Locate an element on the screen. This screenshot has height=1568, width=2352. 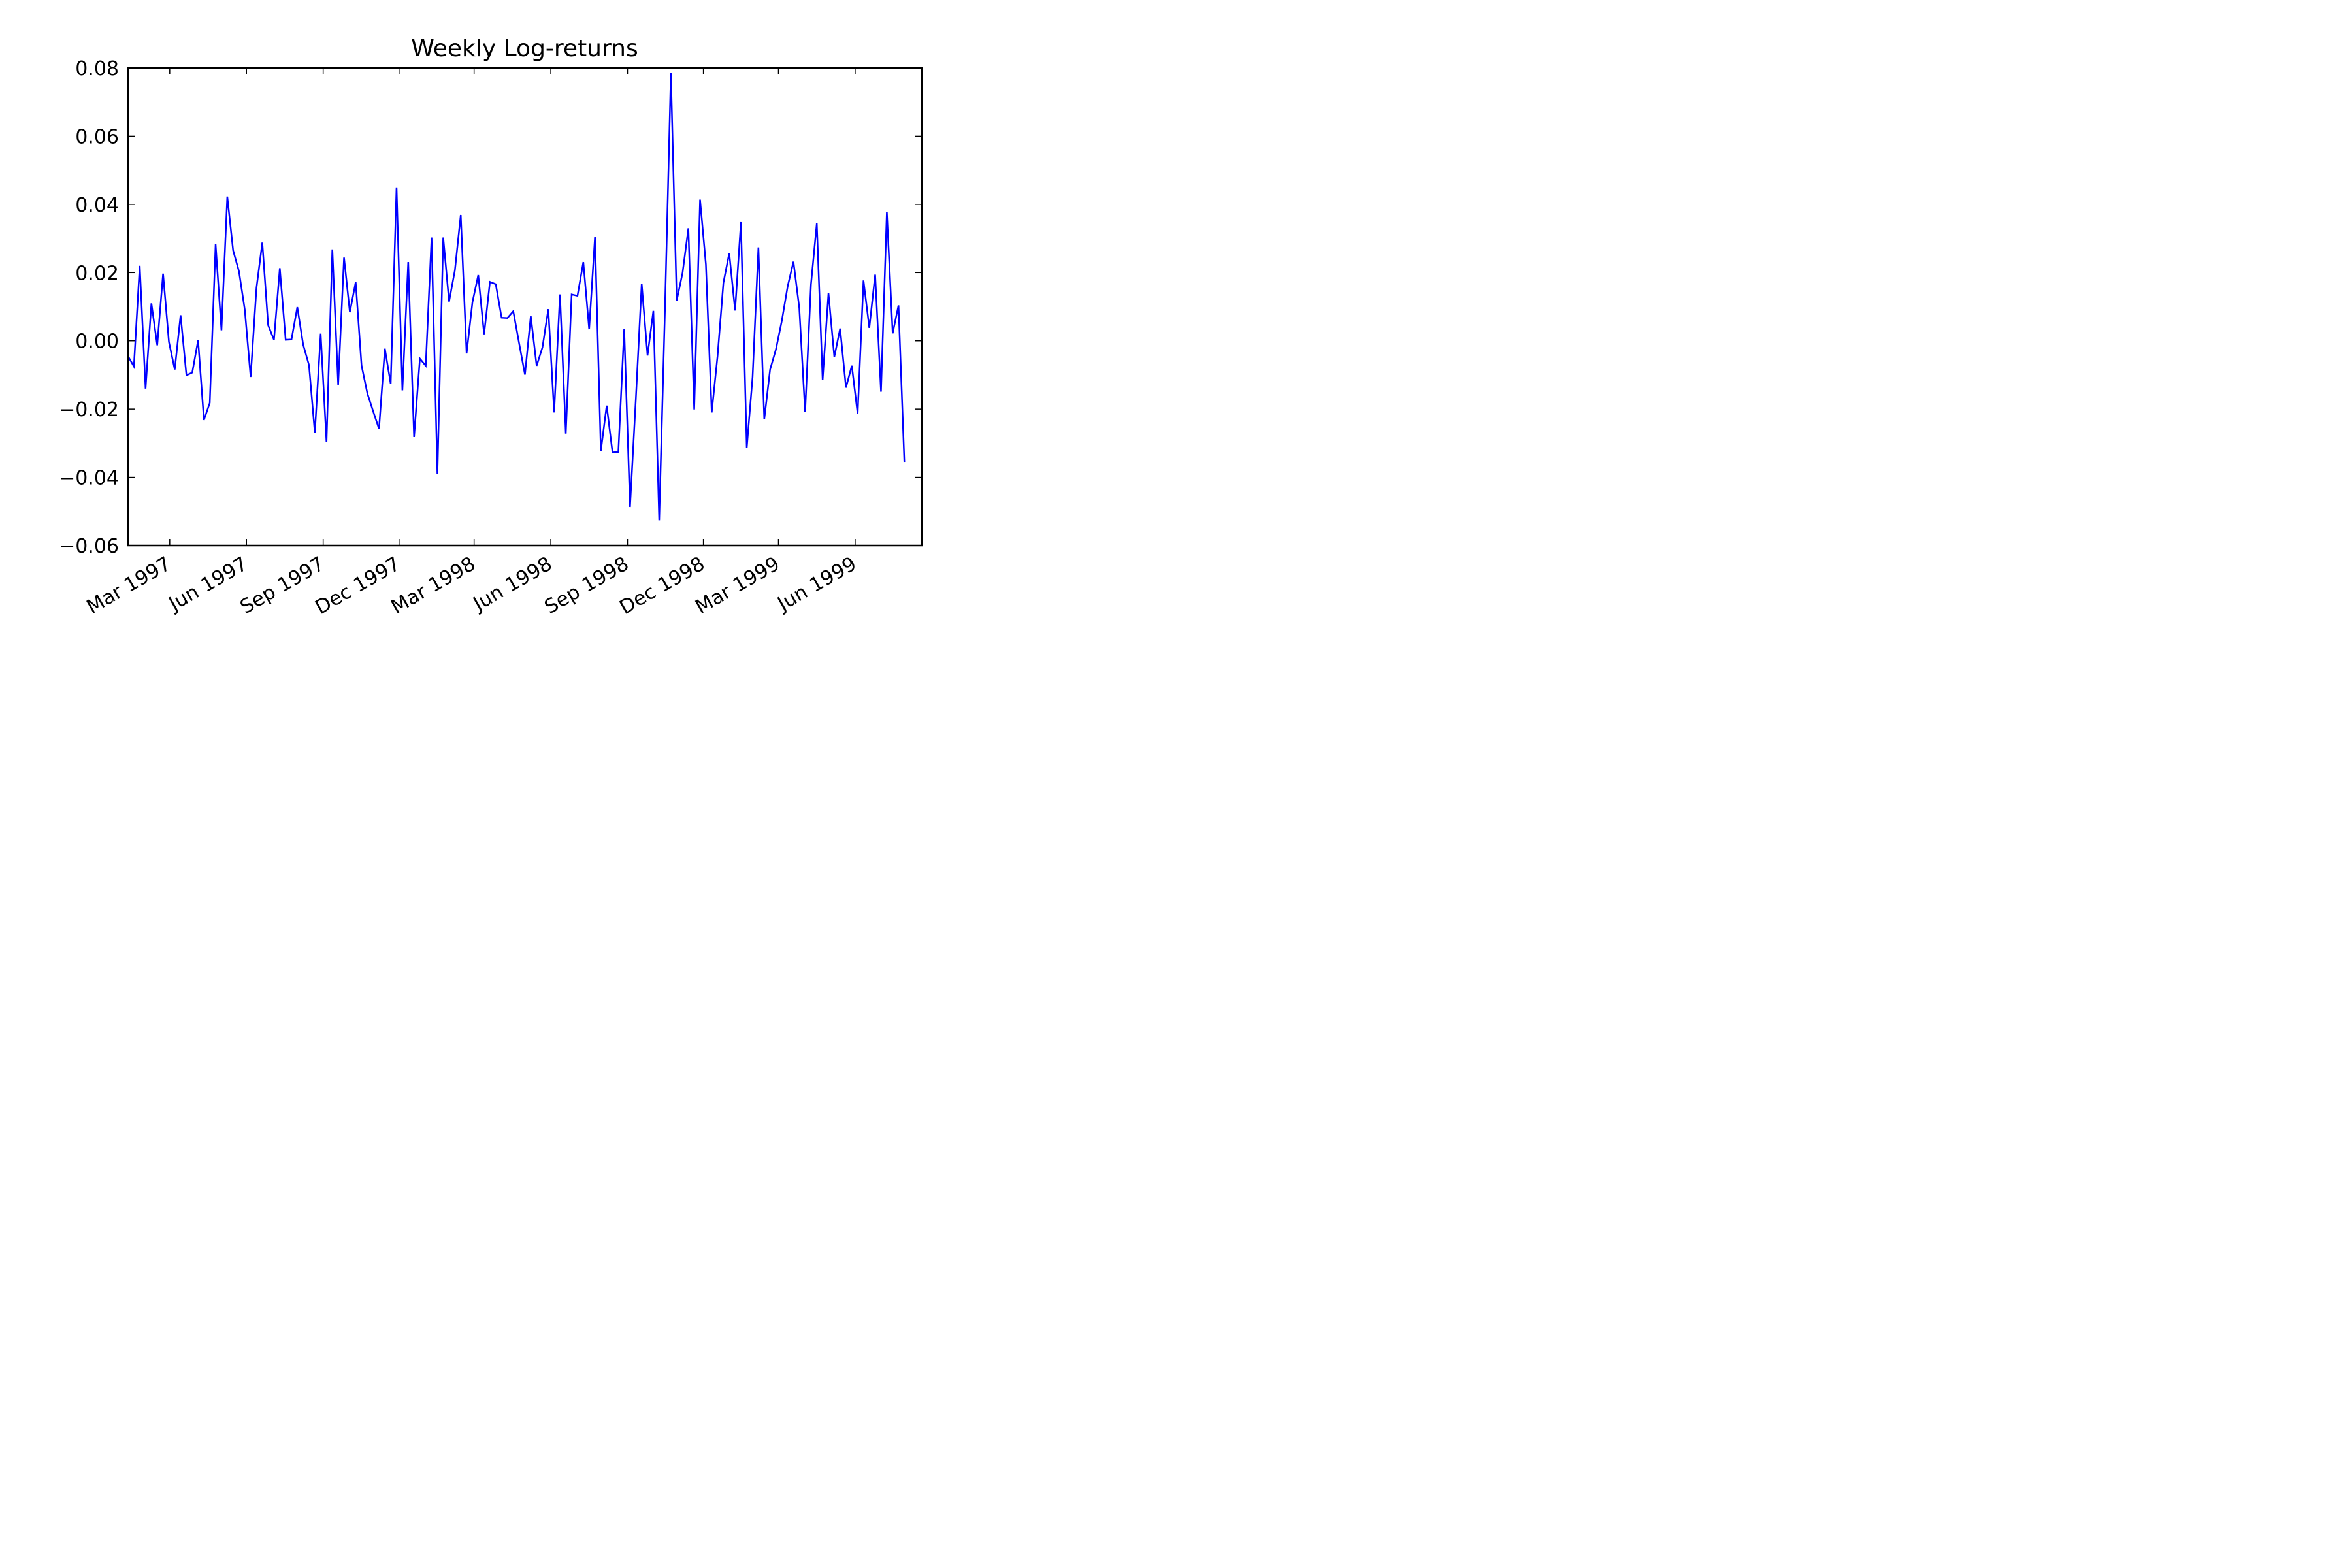
y-tick-label: −0.06 is located at coordinates (89, 546).